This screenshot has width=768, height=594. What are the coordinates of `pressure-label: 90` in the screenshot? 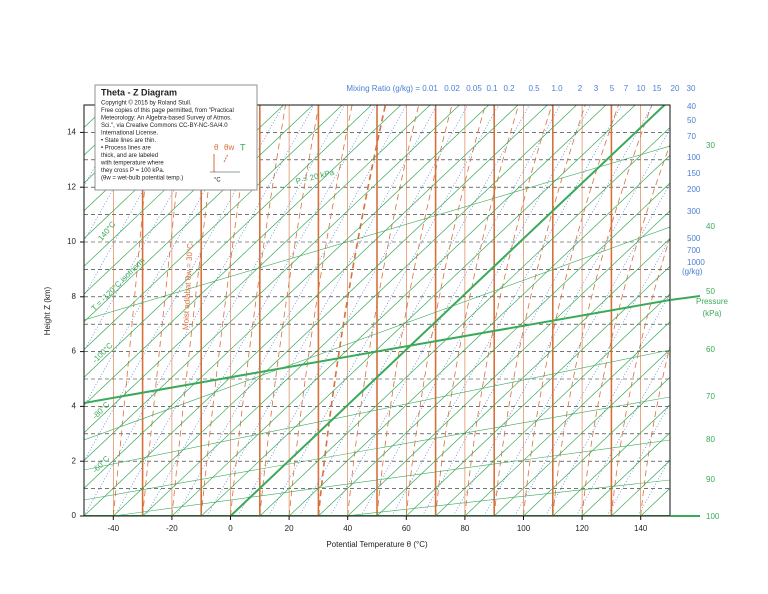 It's located at (710, 479).